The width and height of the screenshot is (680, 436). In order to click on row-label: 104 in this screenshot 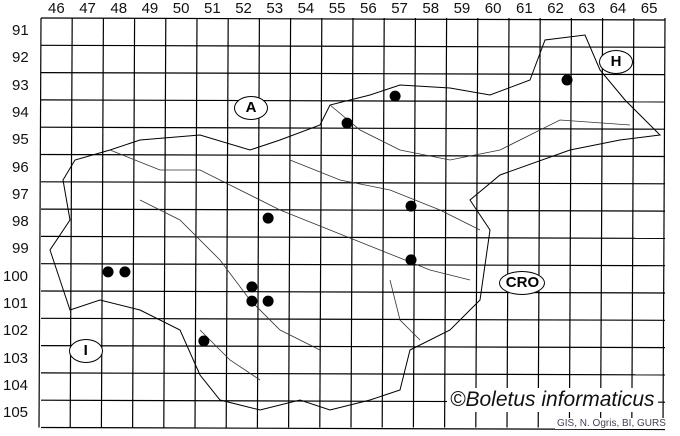, I will do `click(16, 385)`.